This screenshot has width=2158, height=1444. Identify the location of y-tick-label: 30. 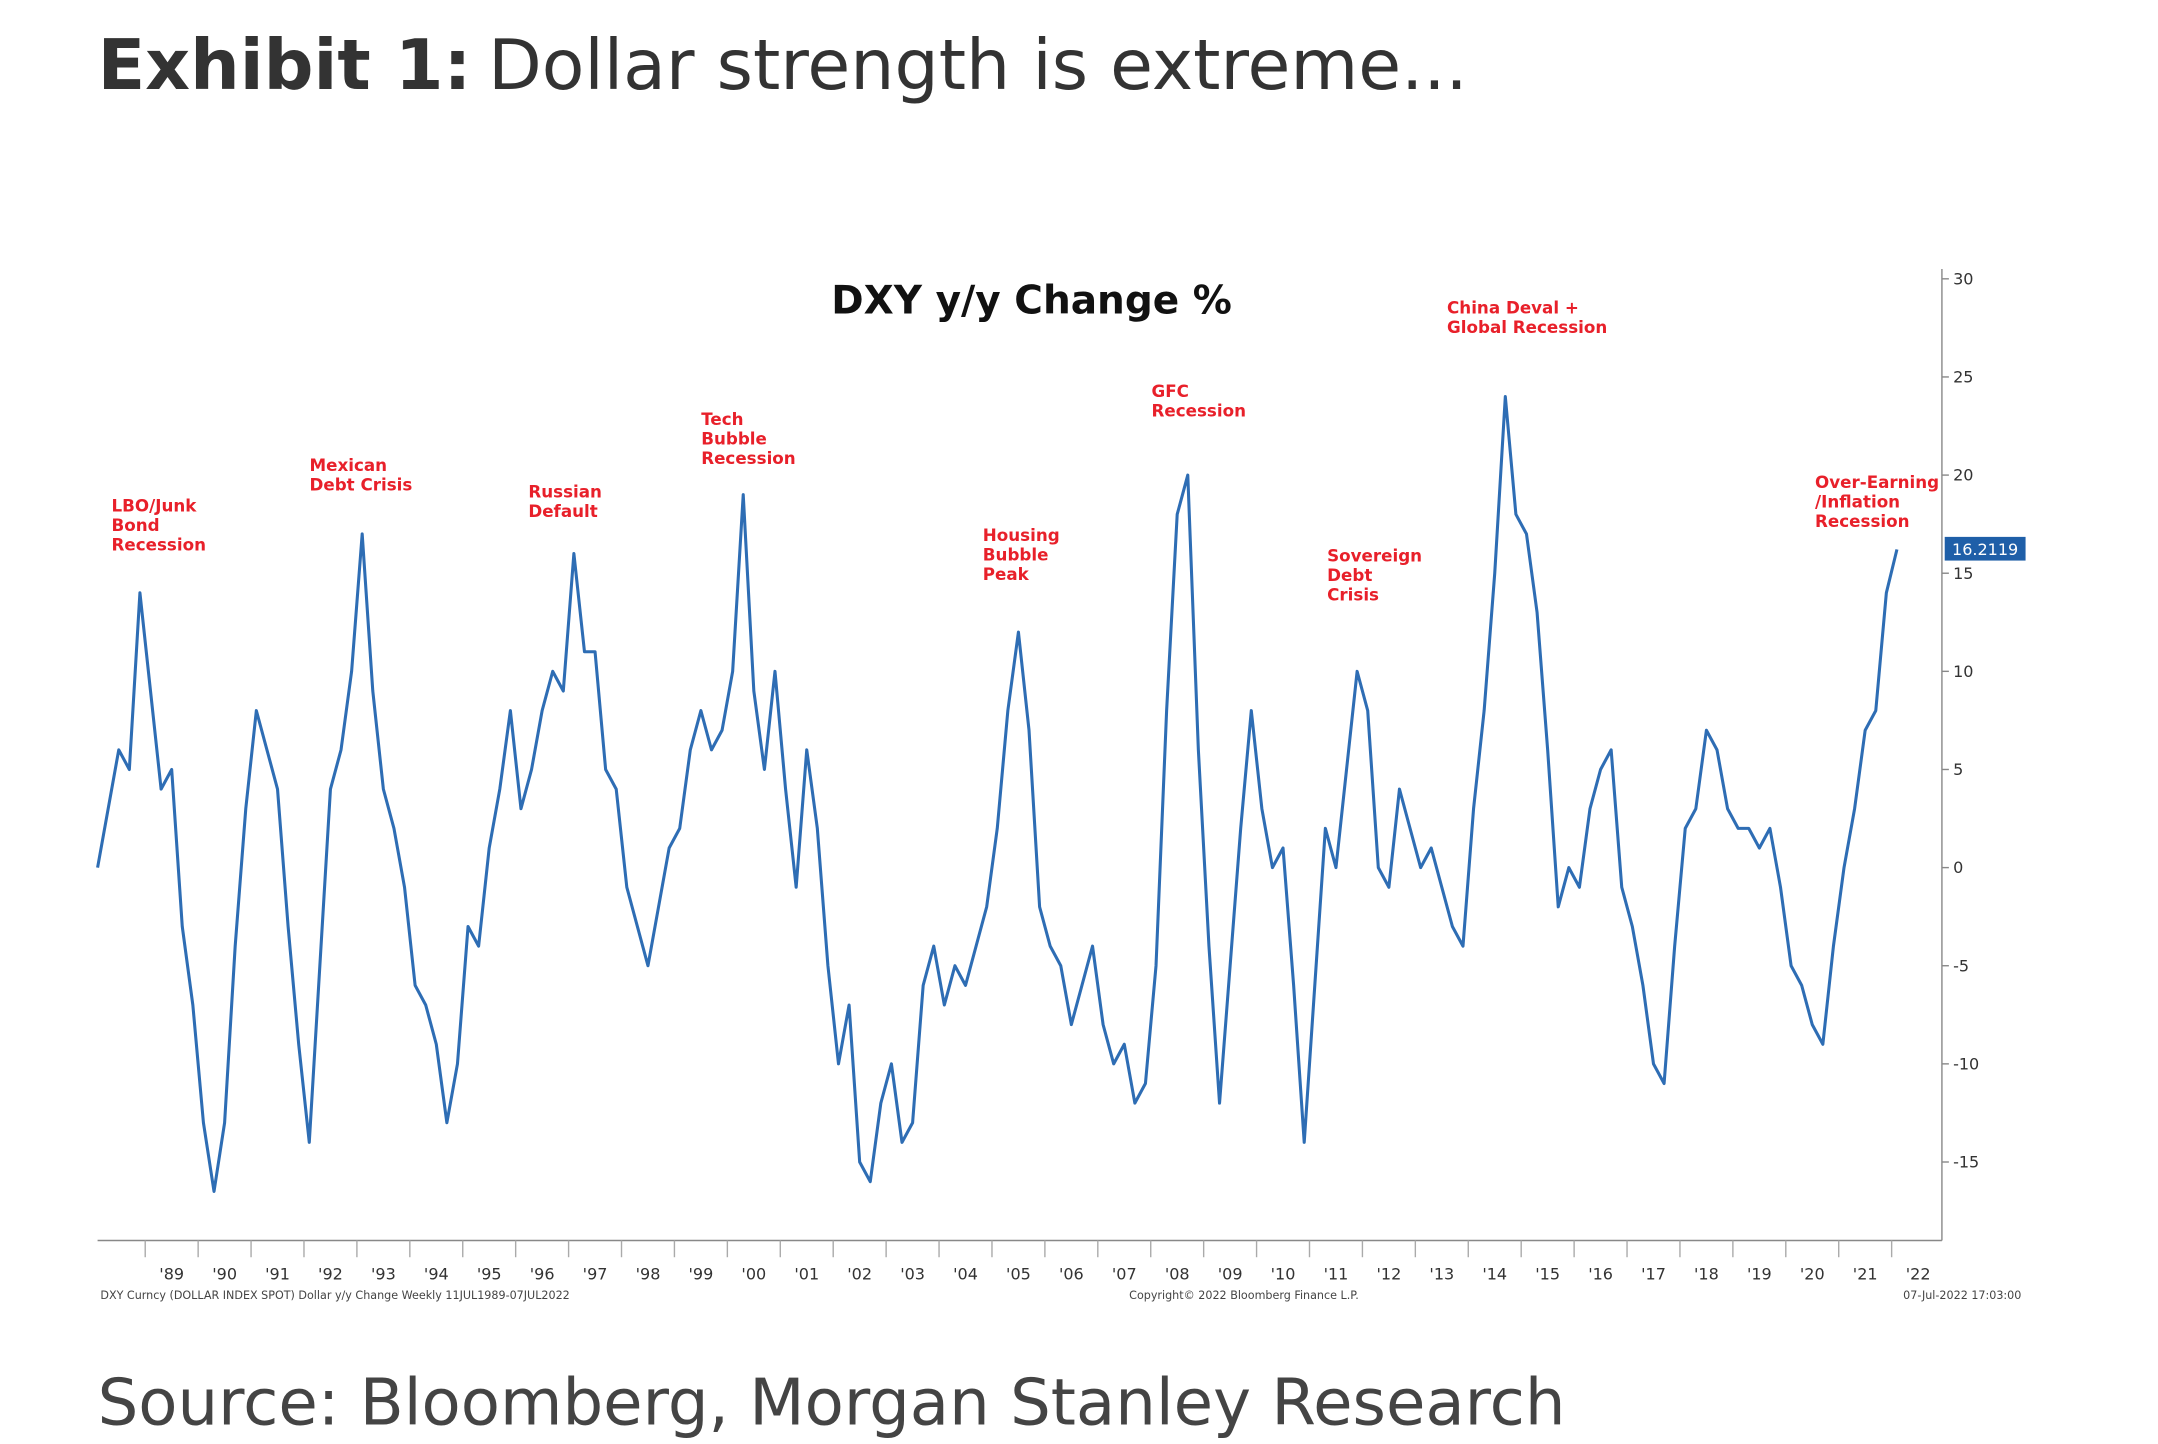
(1963, 278).